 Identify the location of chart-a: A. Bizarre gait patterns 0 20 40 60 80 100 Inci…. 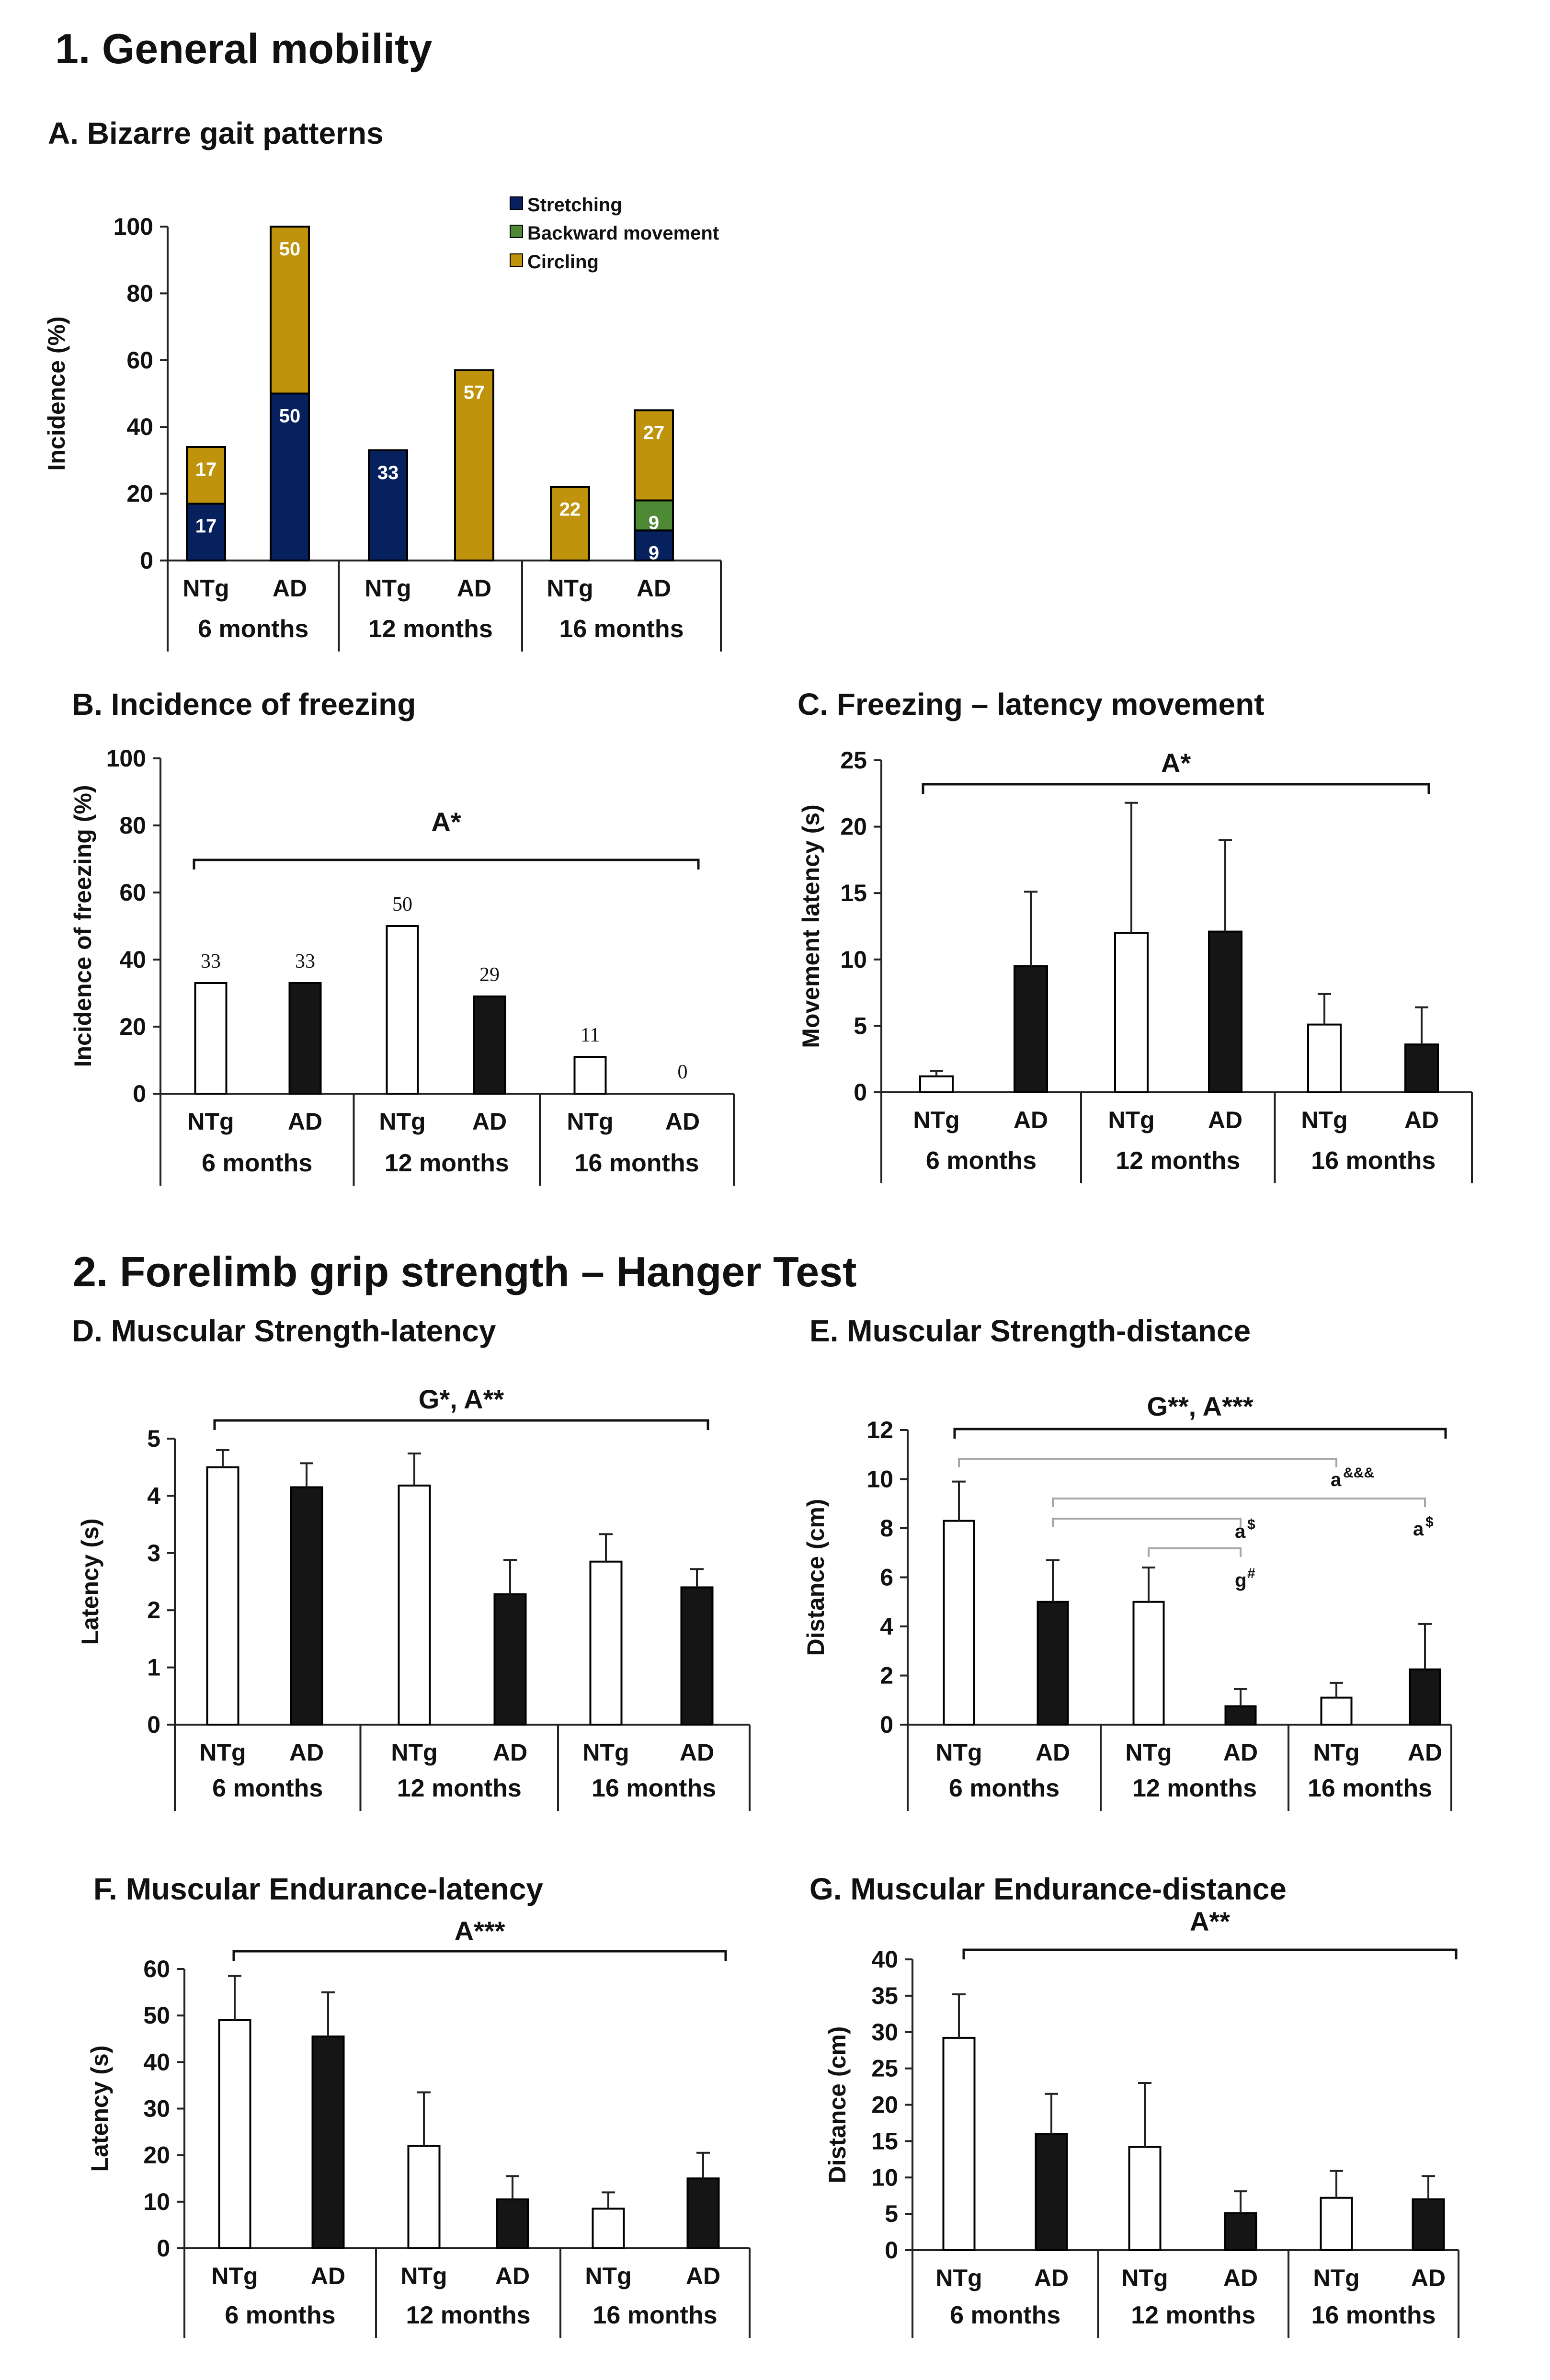
(383, 384).